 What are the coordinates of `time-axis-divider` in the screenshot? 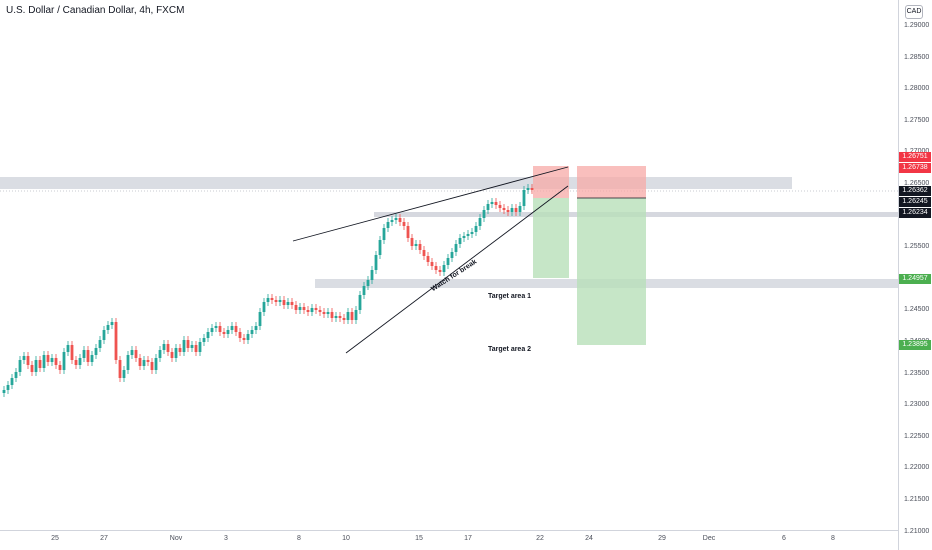 It's located at (449, 530).